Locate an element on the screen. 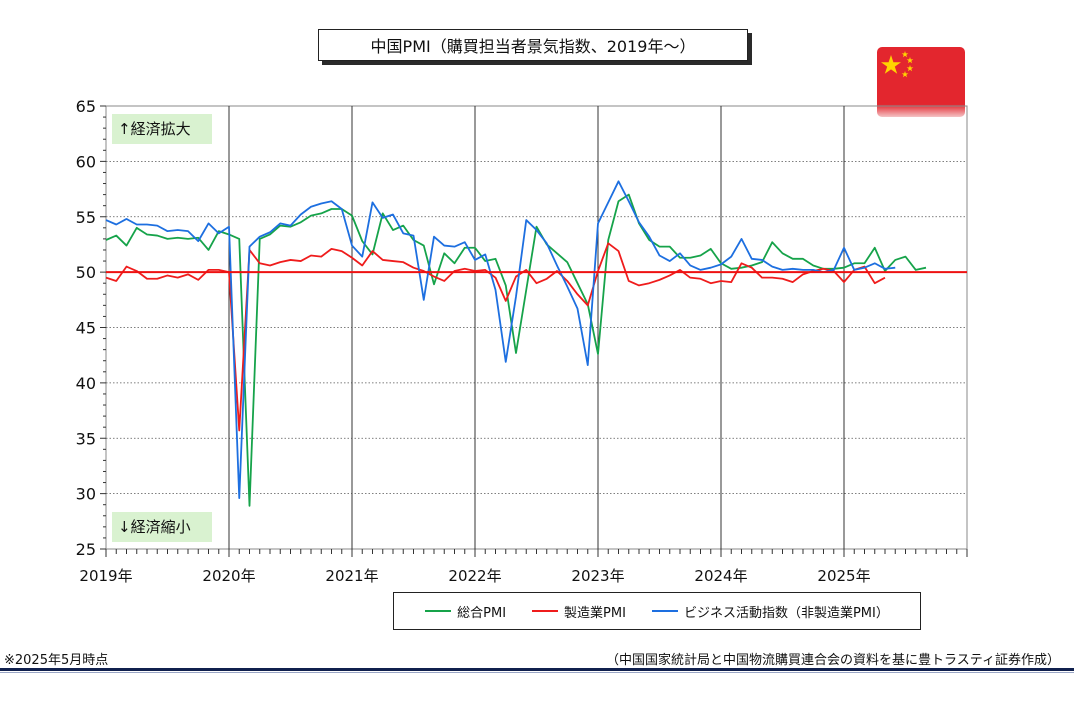 This screenshot has width=1074, height=707. expansion-annotation: ↑経済拡大 is located at coordinates (154, 129).